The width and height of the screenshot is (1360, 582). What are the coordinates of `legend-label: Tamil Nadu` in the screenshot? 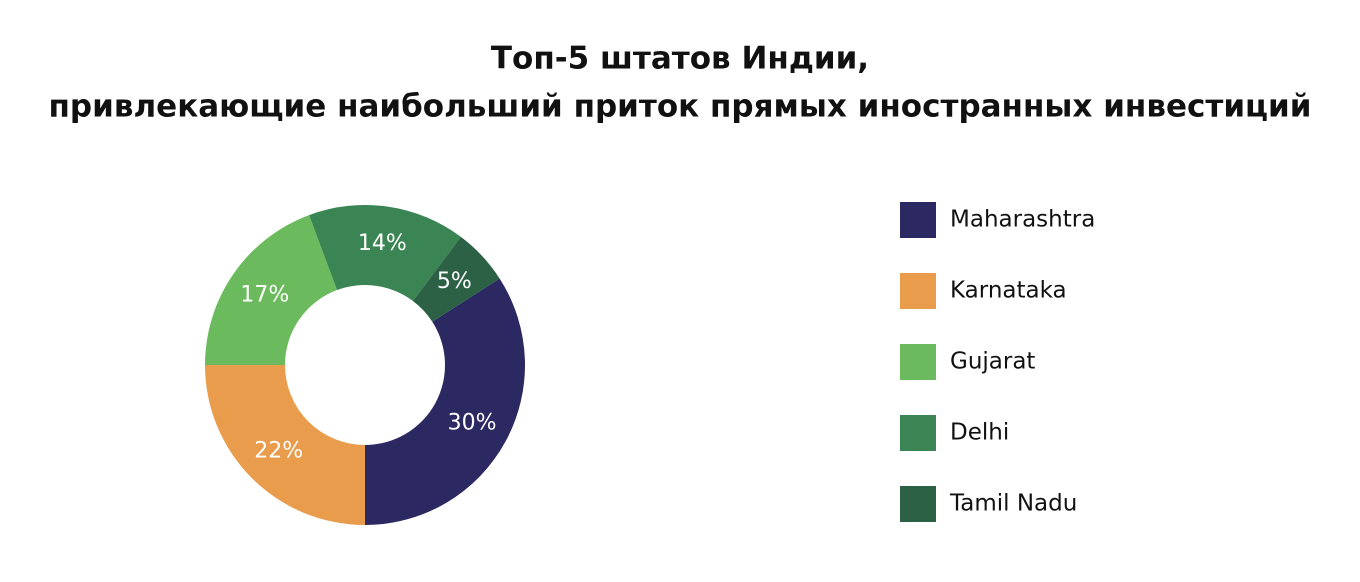 It's located at (1013, 504).